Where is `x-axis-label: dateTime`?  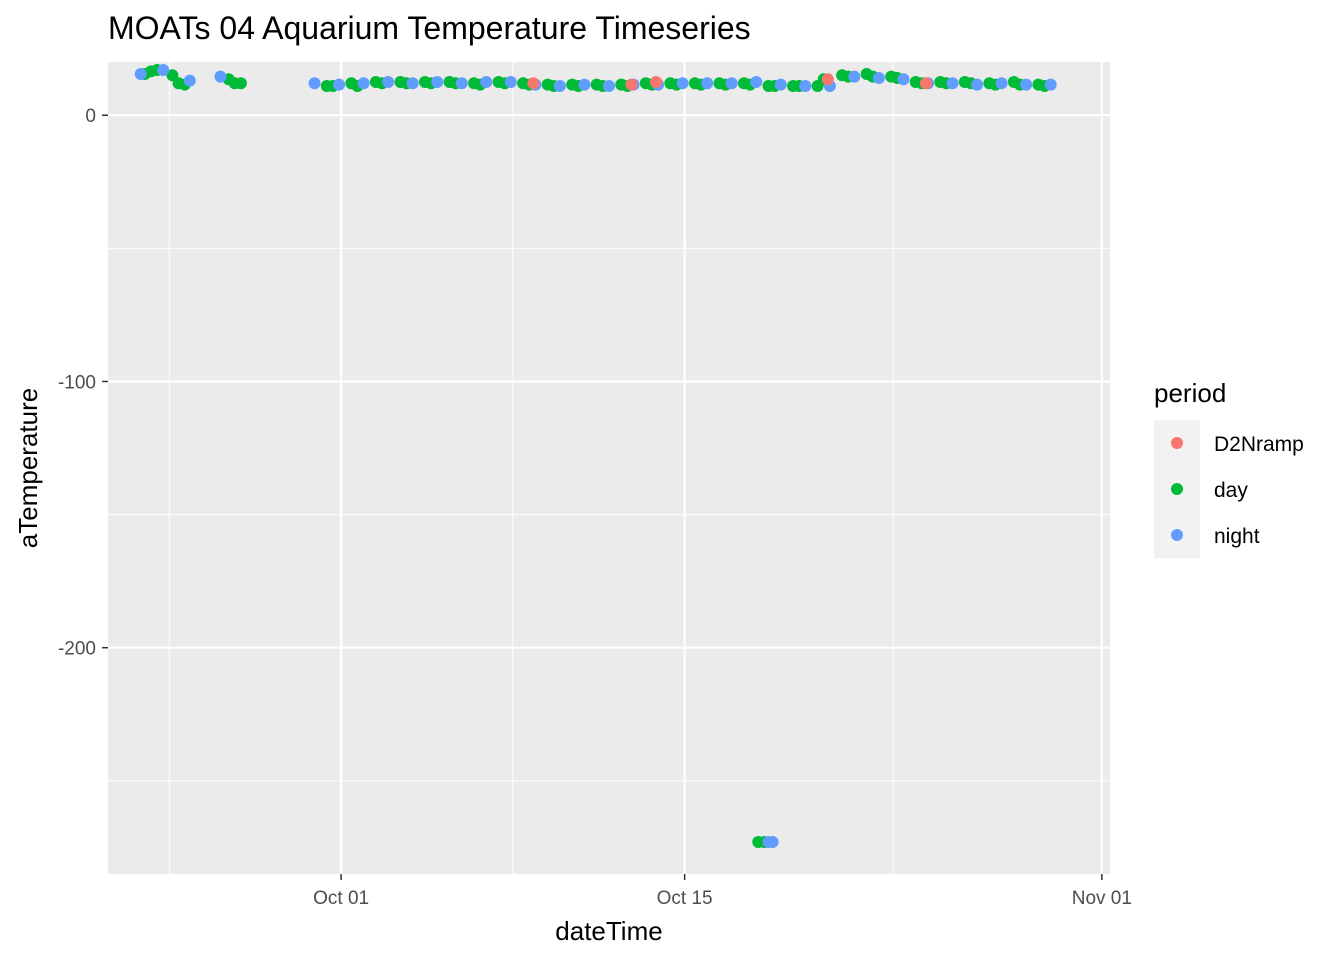
x-axis-label: dateTime is located at coordinates (608, 931).